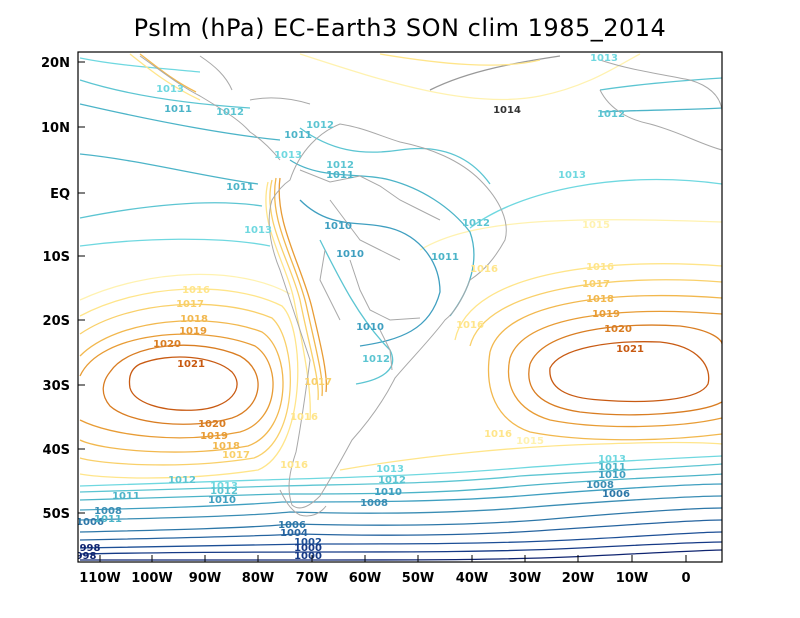 The image size is (800, 618). Describe the element at coordinates (525, 578) in the screenshot. I see `x-tick-label: 30W` at that location.